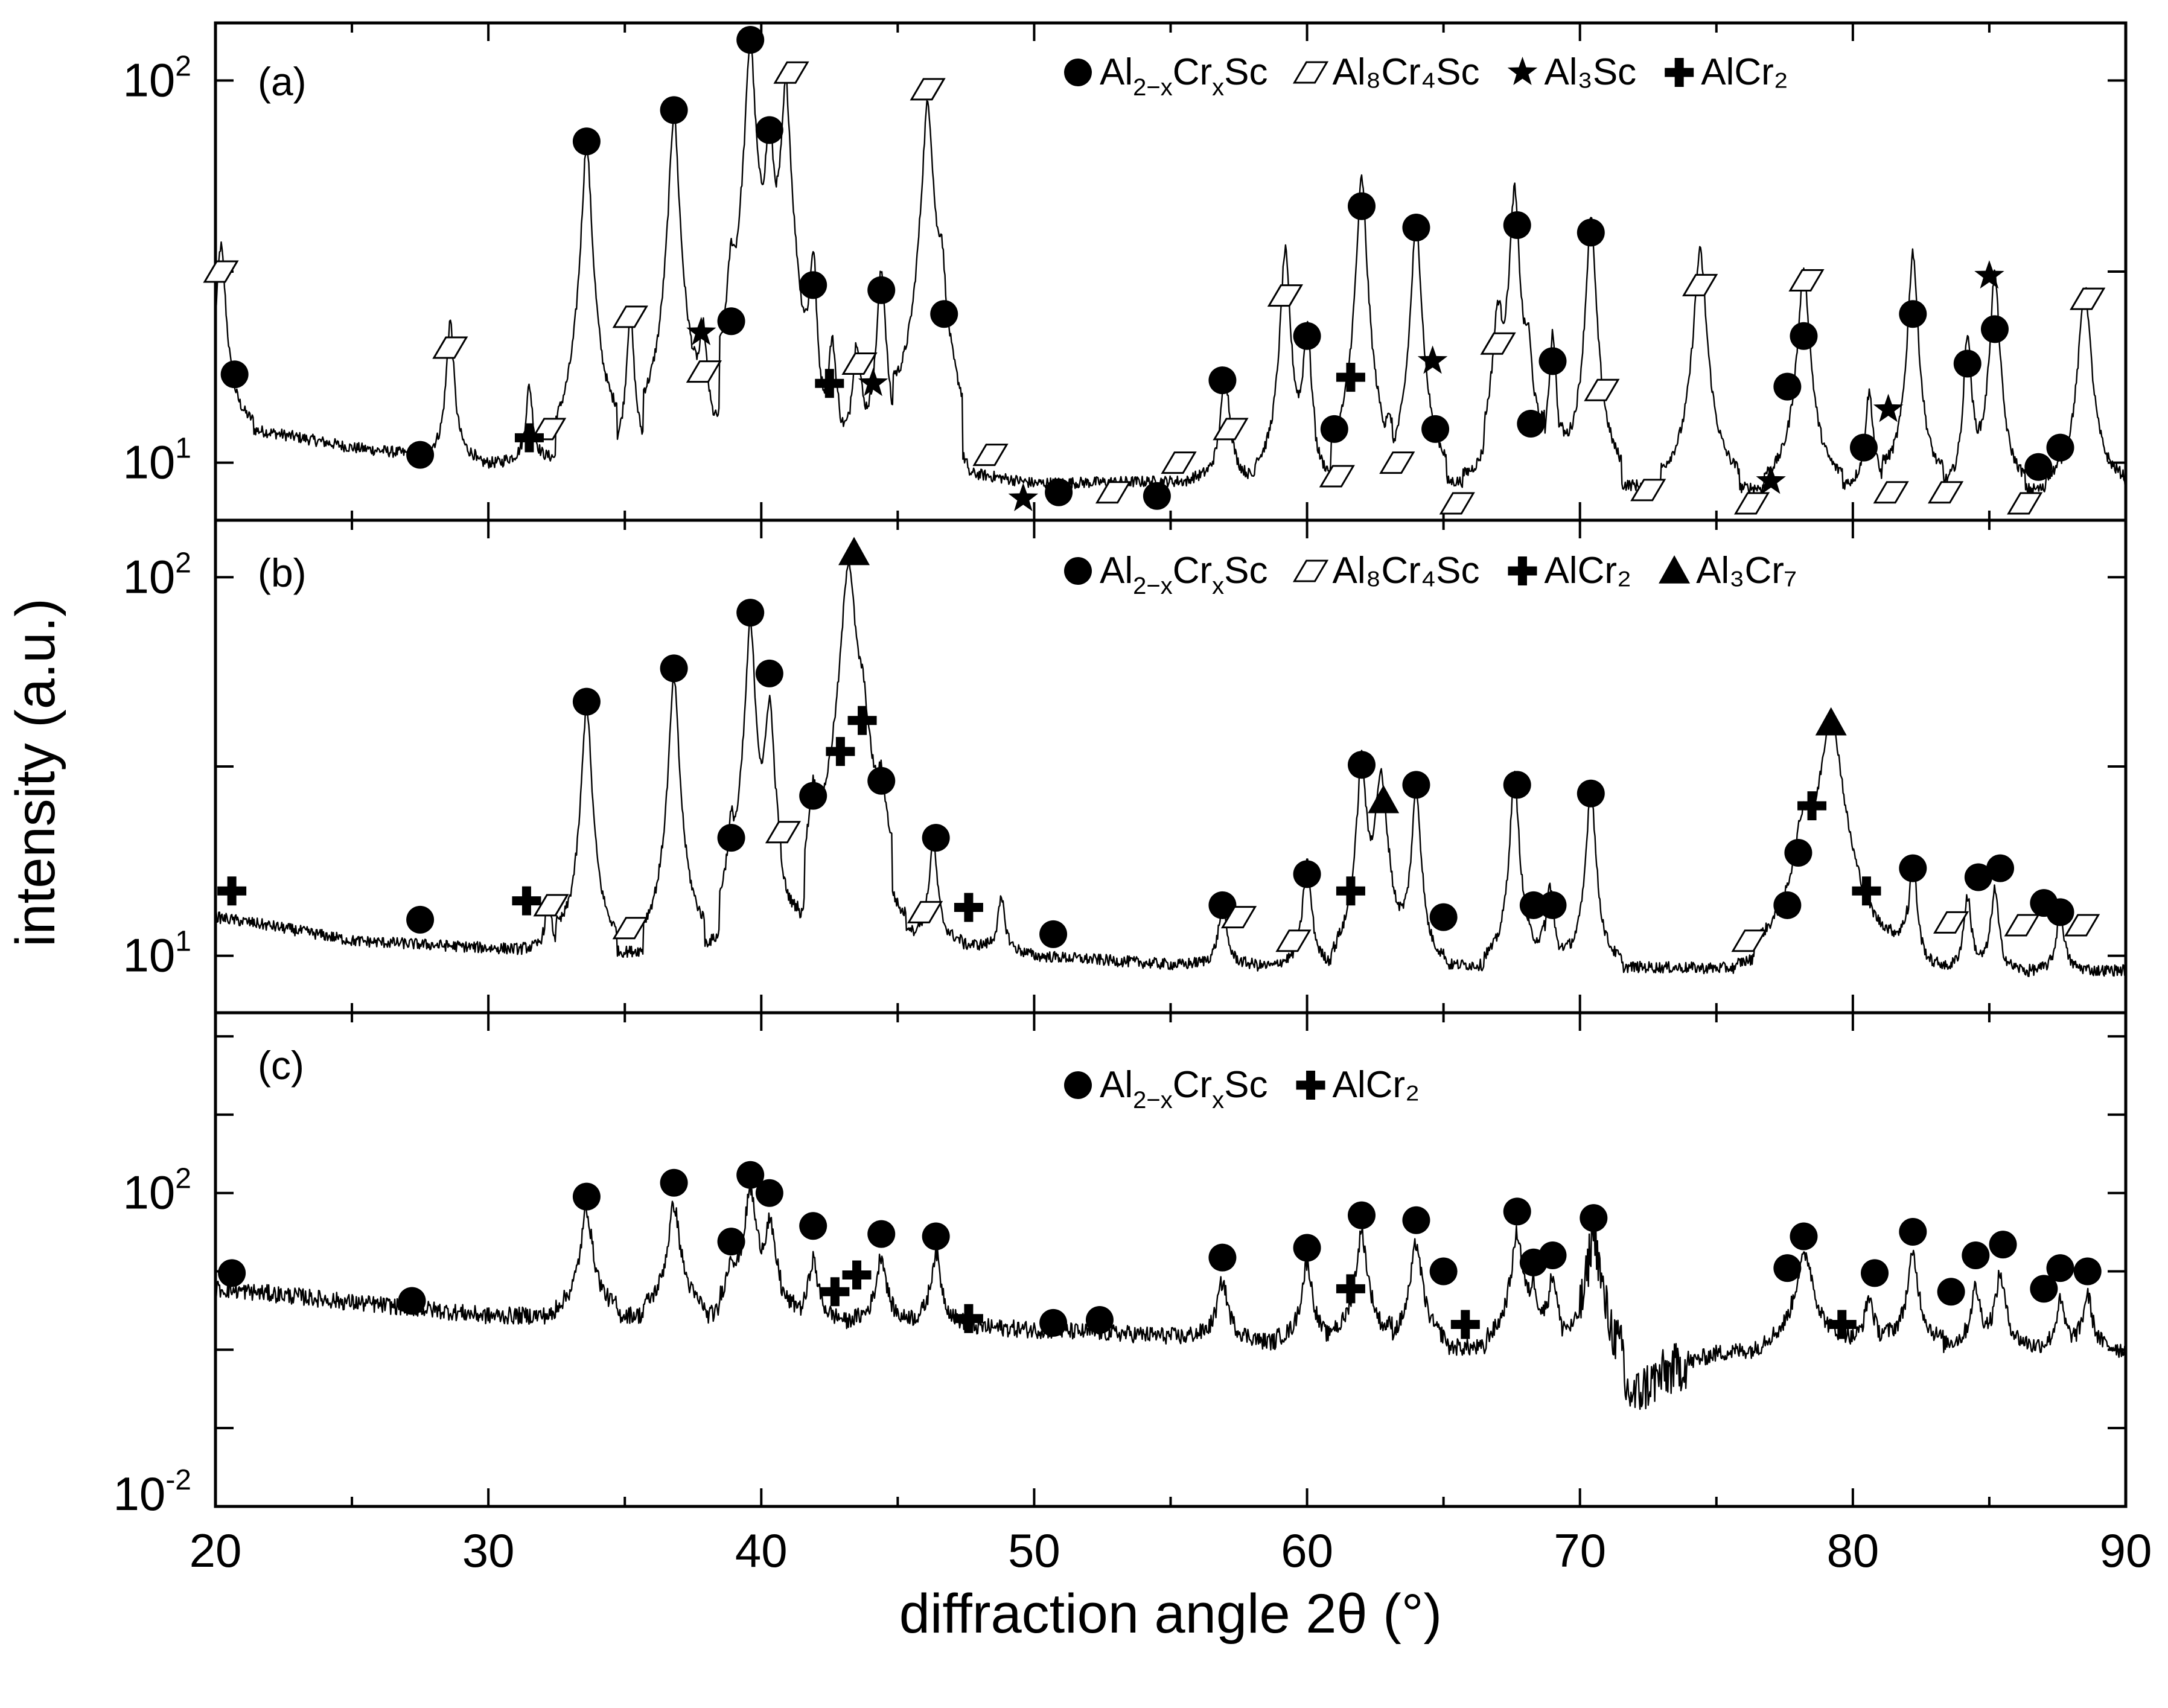 This screenshot has height=1708, width=2168. What do you see at coordinates (2126, 1550) in the screenshot?
I see `x-tick-label: 90` at bounding box center [2126, 1550].